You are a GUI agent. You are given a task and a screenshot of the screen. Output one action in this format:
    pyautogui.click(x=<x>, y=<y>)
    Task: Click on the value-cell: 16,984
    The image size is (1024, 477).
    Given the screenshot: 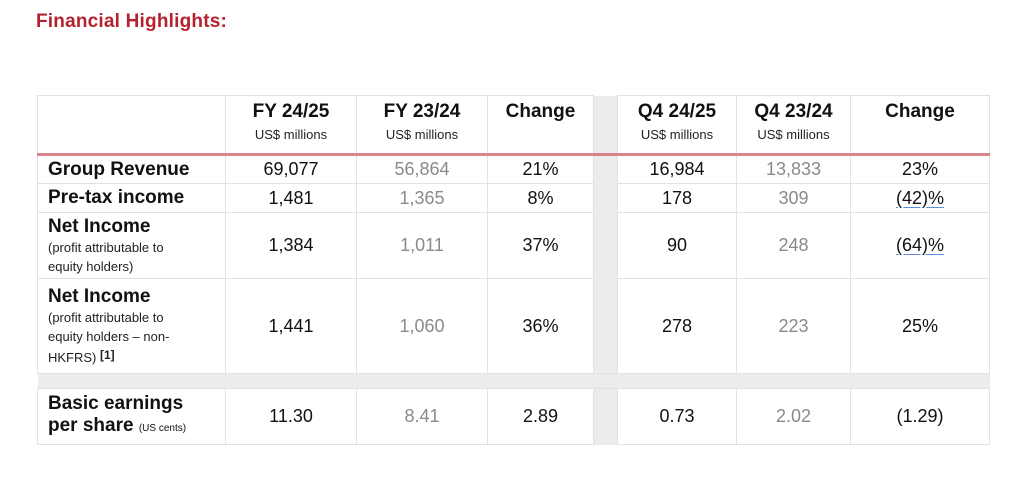 What is the action you would take?
    pyautogui.click(x=677, y=169)
    